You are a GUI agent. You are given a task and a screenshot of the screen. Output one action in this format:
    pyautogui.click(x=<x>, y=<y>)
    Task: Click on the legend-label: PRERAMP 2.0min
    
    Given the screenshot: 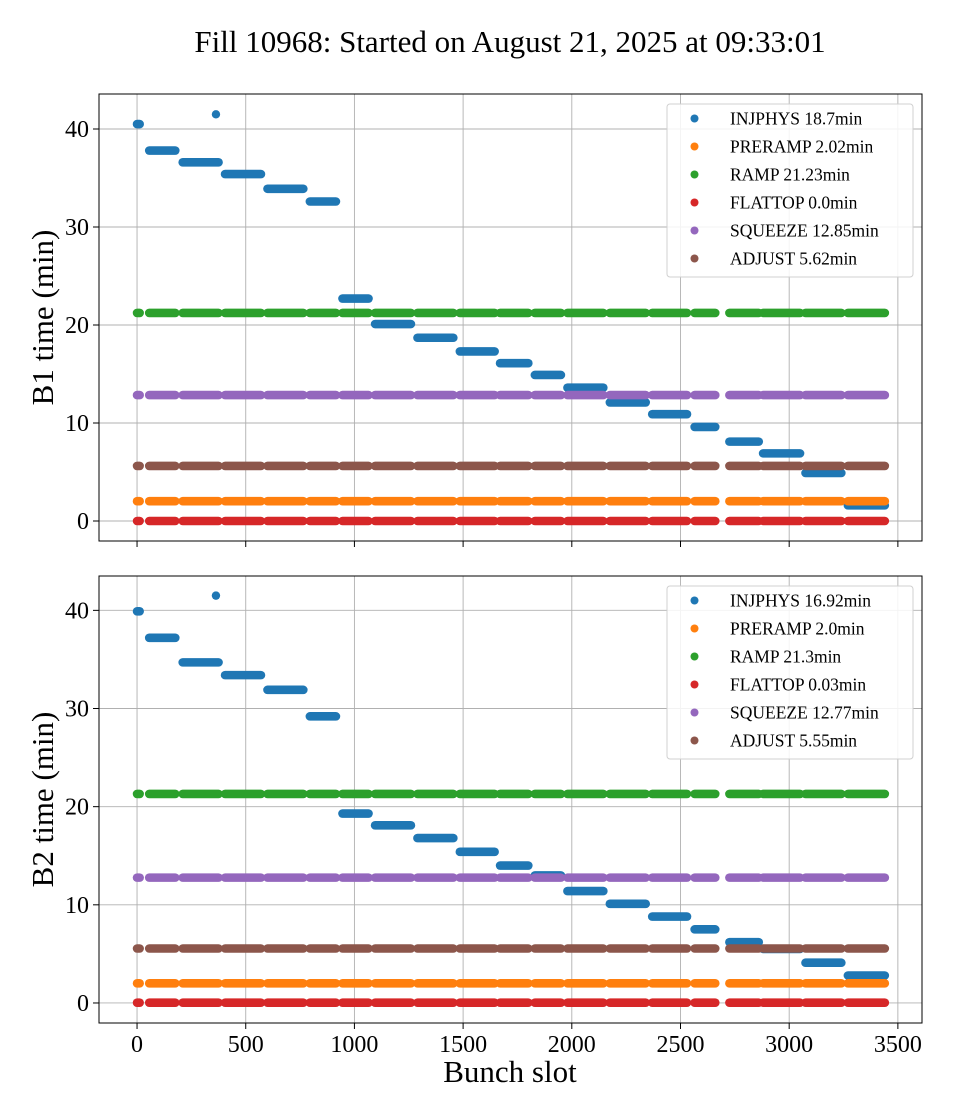 What is the action you would take?
    pyautogui.click(x=797, y=629)
    